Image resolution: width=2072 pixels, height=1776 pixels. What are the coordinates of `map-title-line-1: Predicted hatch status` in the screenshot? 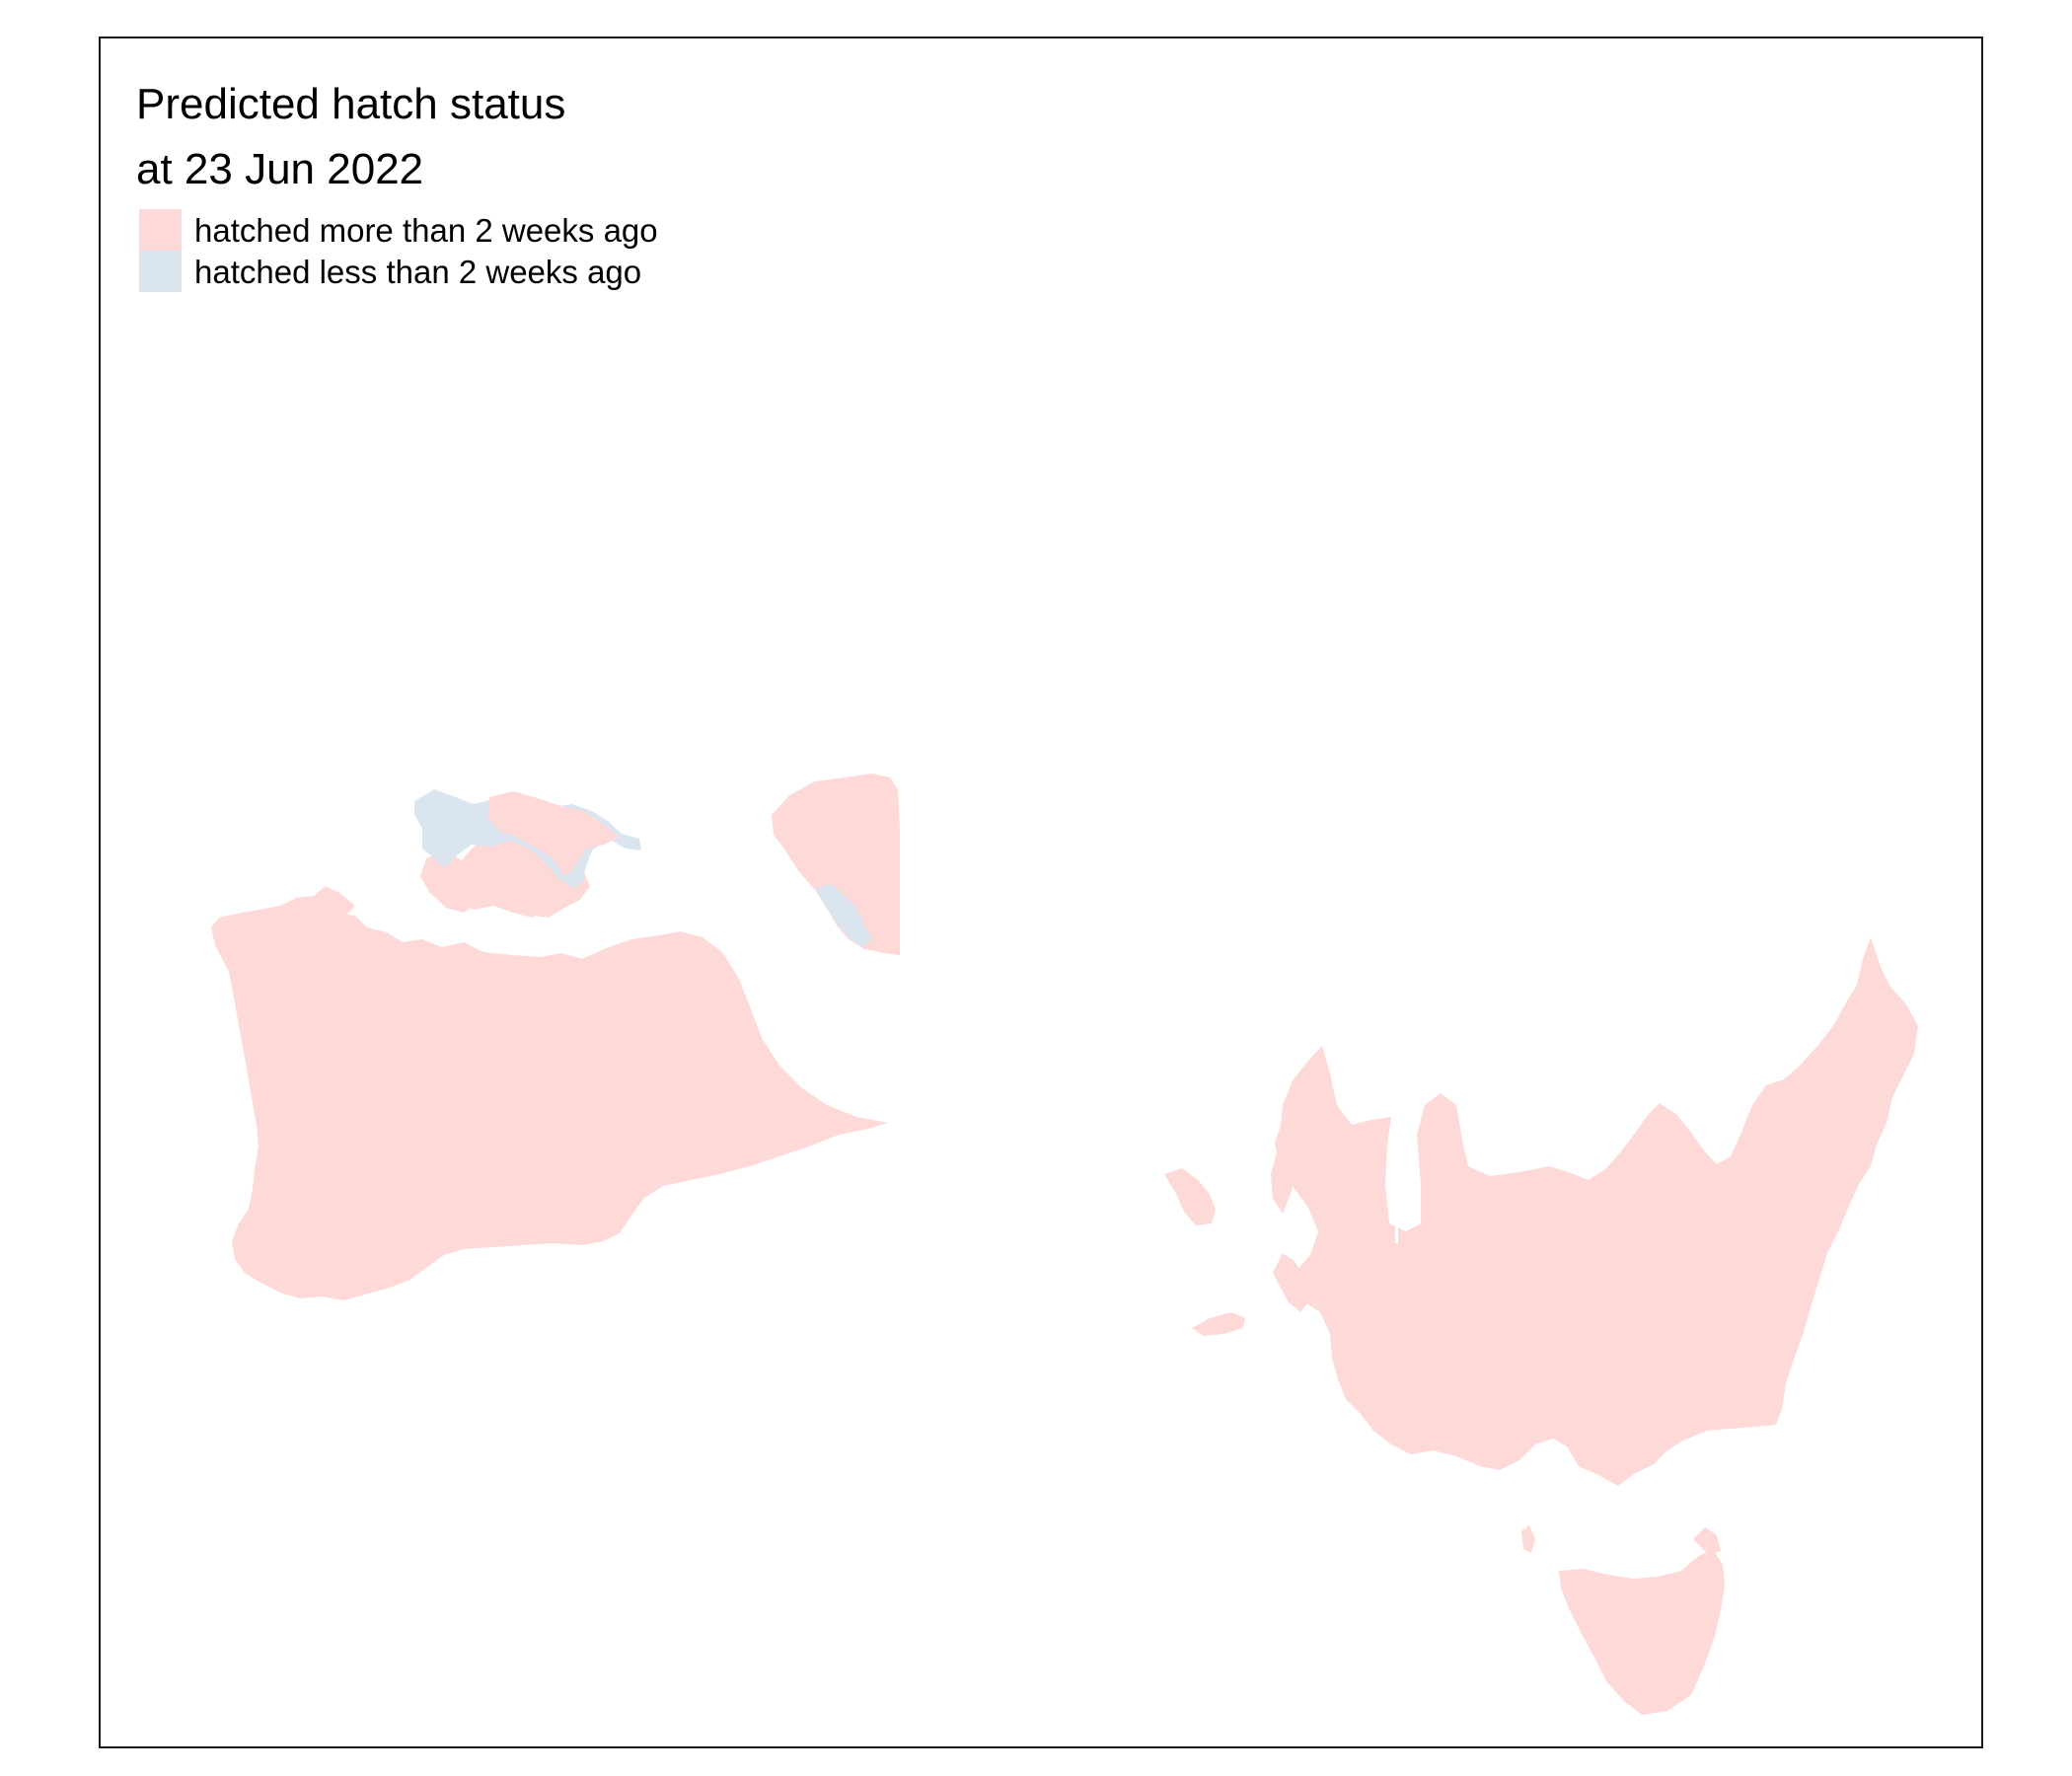 It's located at (351, 104).